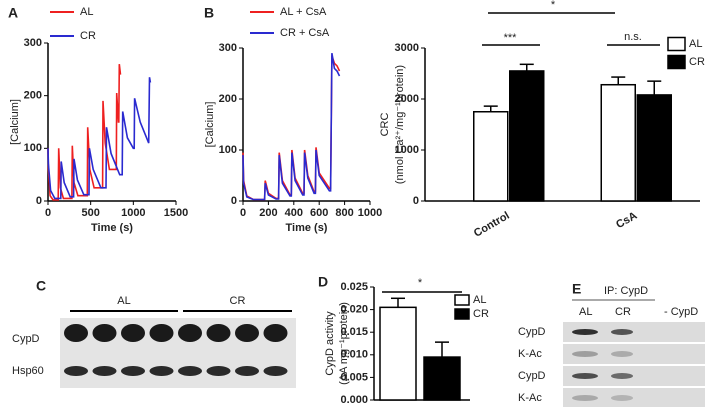 The image size is (709, 407). I want to click on y-tick-label: 0.015, so click(354, 332).